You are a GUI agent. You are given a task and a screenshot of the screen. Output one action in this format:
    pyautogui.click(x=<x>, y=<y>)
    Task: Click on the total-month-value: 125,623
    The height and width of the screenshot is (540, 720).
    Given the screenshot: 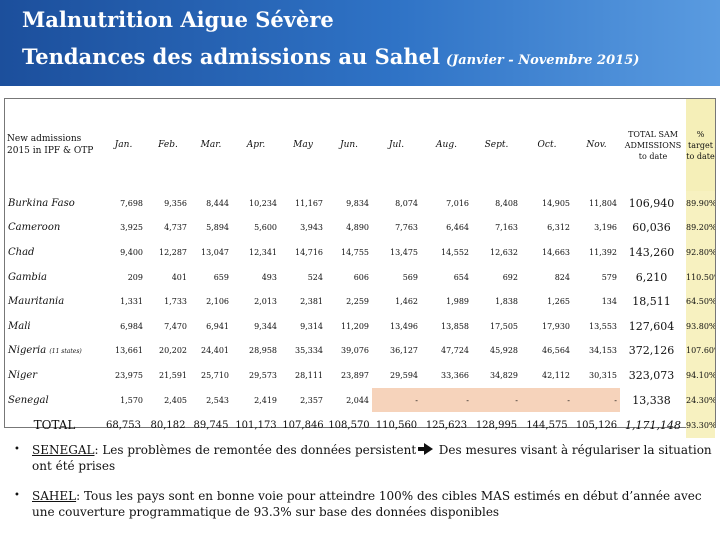 What is the action you would take?
    pyautogui.click(x=446, y=425)
    